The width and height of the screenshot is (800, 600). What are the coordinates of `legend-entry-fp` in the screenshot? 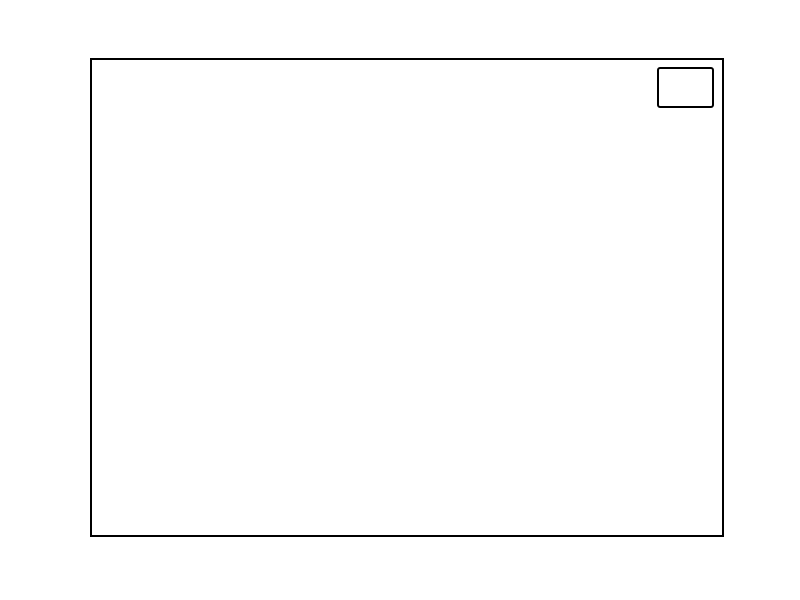 It's located at (684, 95).